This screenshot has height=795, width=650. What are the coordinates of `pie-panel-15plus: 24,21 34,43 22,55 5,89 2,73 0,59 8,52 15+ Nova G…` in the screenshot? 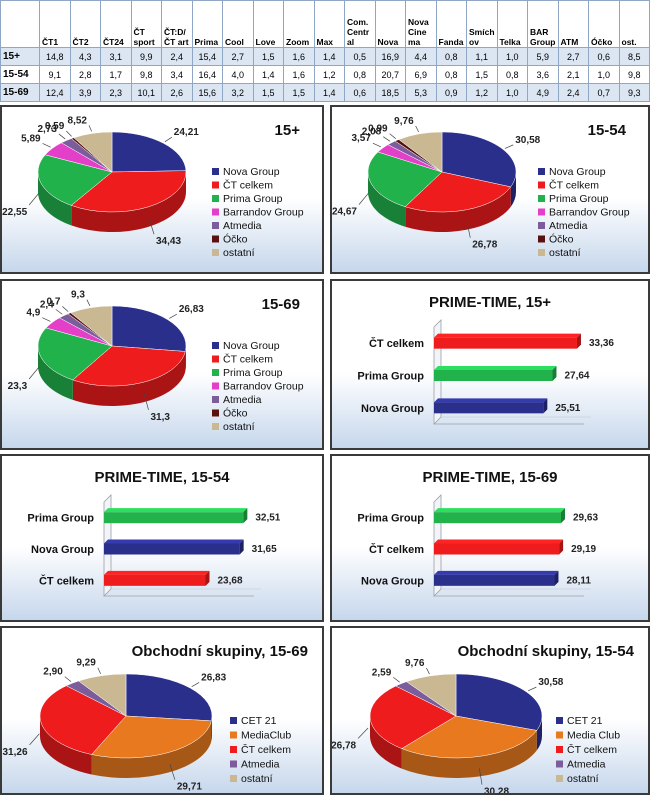 It's located at (162, 189).